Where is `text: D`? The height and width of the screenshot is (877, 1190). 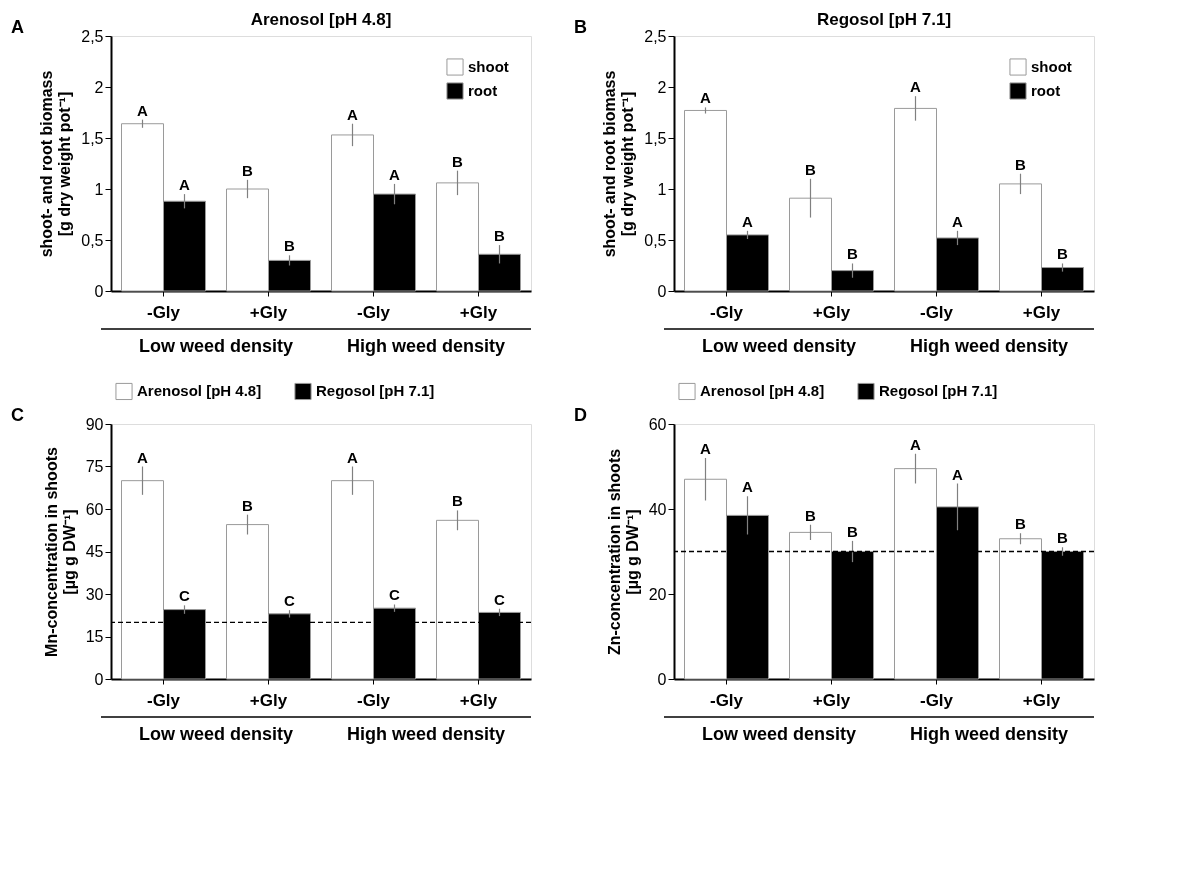 text: D is located at coordinates (580, 415).